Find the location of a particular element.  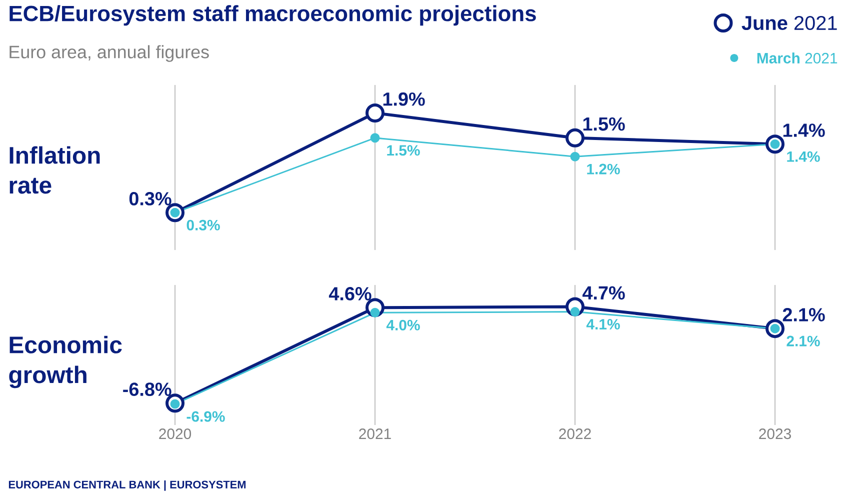

data-label: 4.7% is located at coordinates (603, 293).